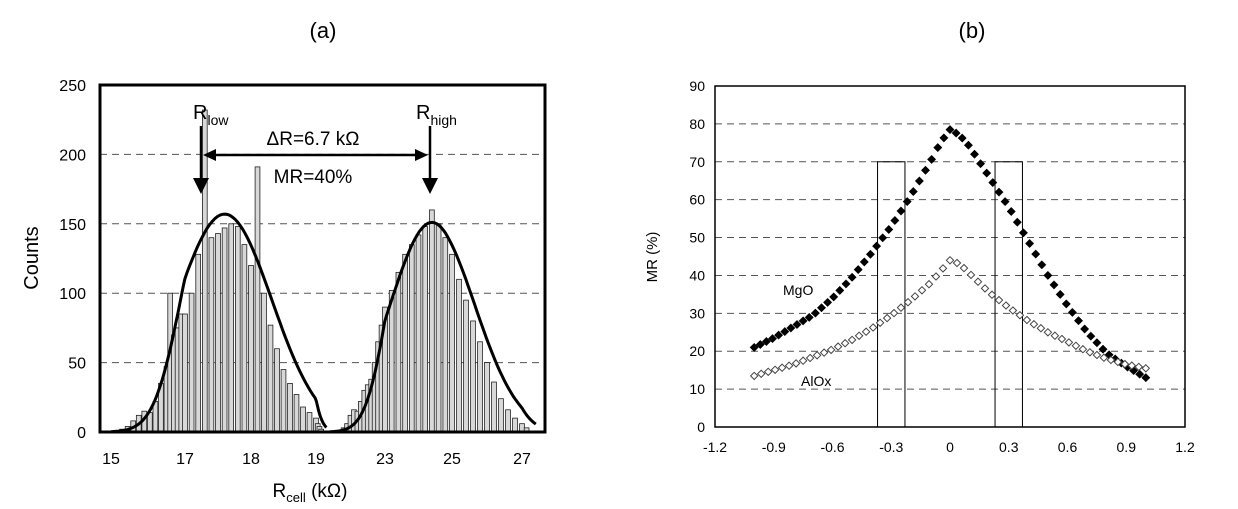 Image resolution: width=1238 pixels, height=509 pixels. What do you see at coordinates (211, 115) in the screenshot?
I see `r-low-label: Rlow` at bounding box center [211, 115].